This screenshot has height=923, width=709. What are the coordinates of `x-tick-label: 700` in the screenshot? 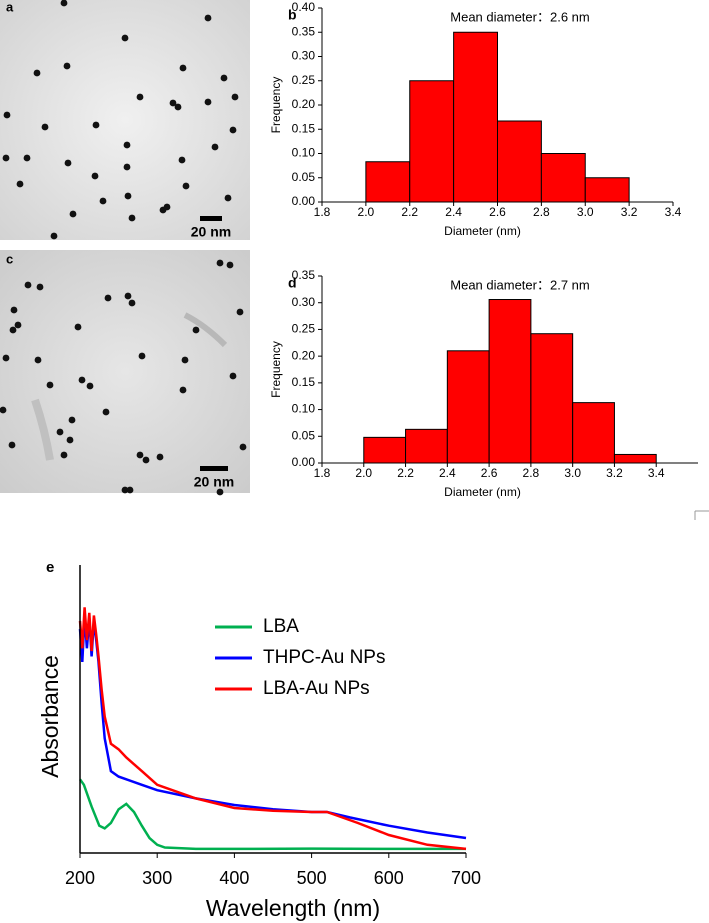 It's located at (466, 878).